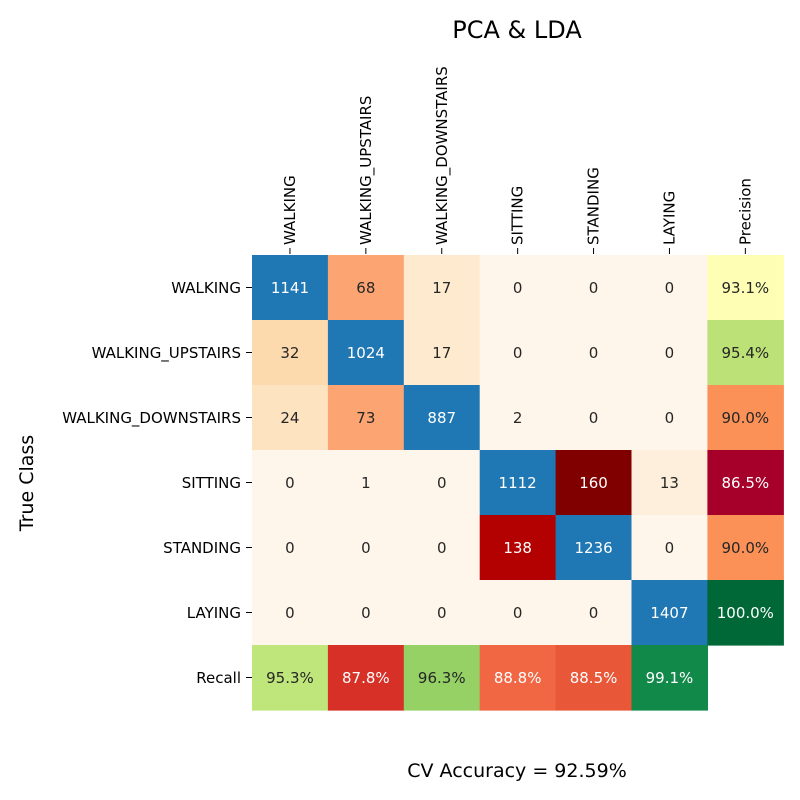  I want to click on row-label-5: LAYING, so click(214, 613).